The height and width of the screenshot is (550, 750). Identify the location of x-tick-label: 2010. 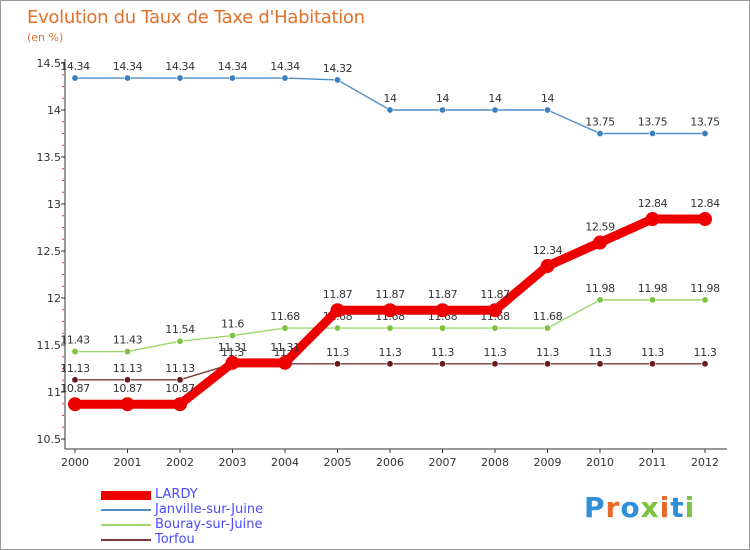
(600, 462).